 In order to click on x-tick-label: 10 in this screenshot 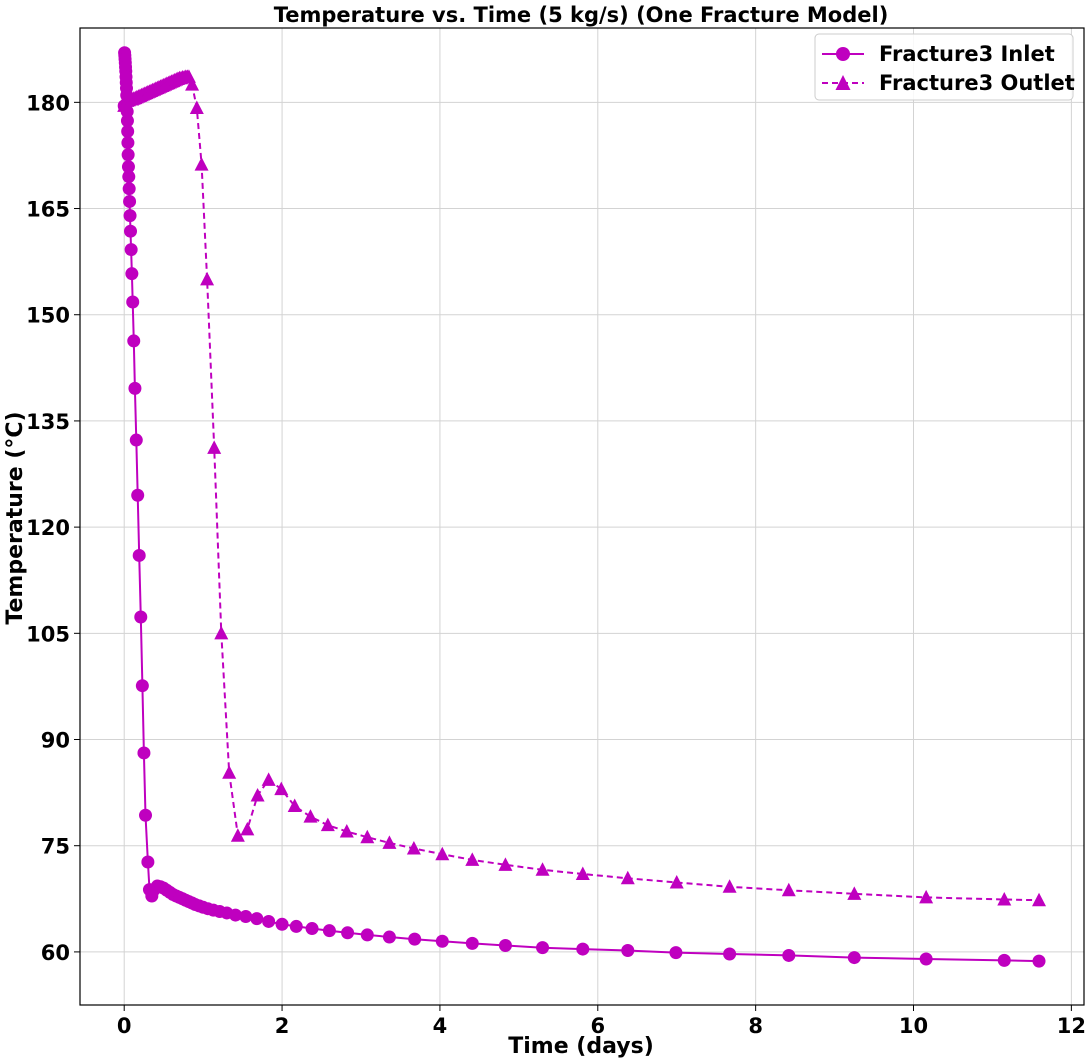, I will do `click(913, 1026)`.